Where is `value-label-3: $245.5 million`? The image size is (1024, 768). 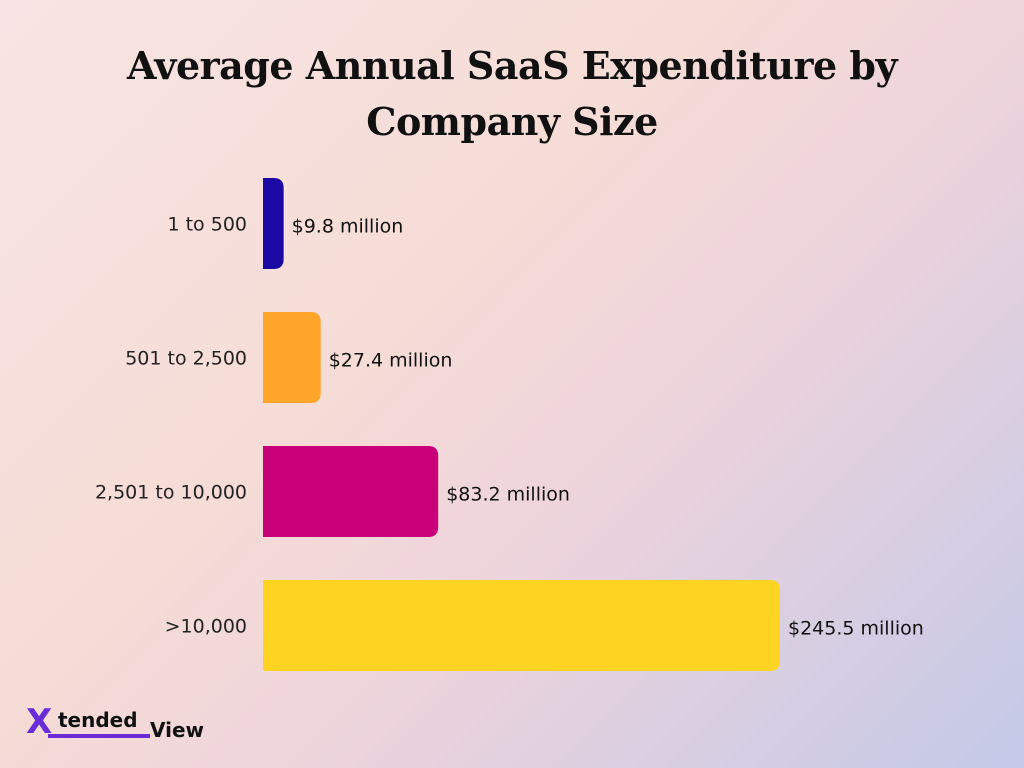 value-label-3: $245.5 million is located at coordinates (856, 629).